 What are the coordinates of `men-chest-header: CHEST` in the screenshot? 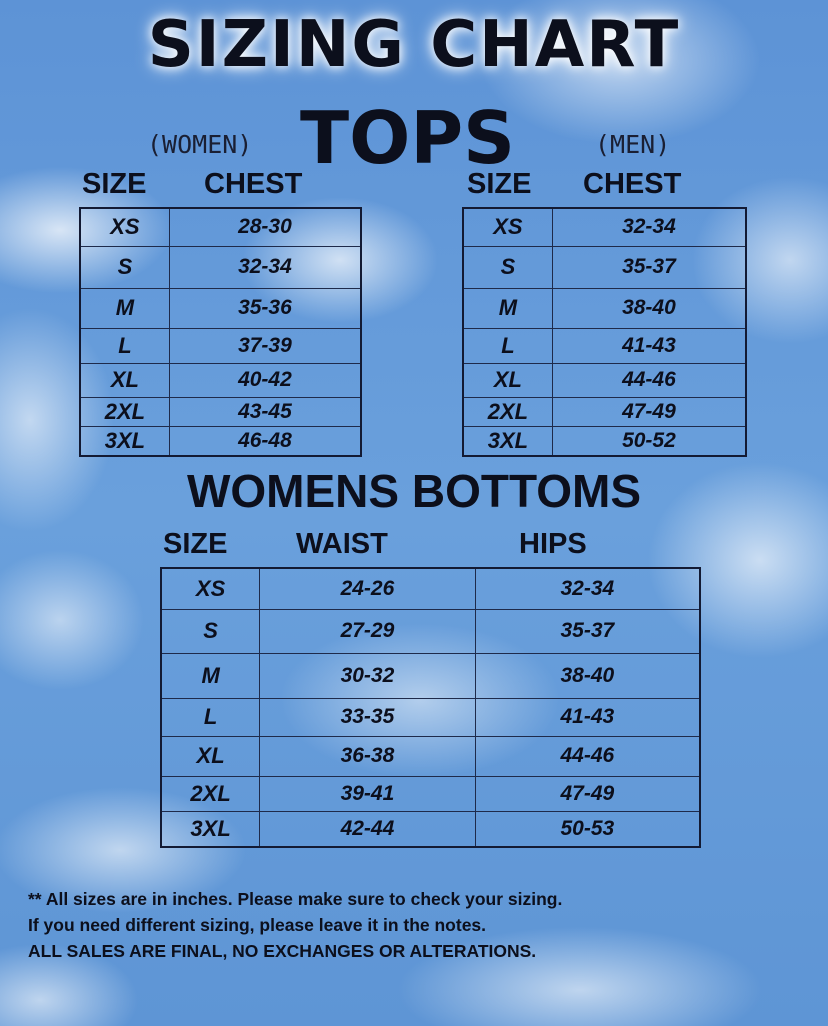 It's located at (632, 184).